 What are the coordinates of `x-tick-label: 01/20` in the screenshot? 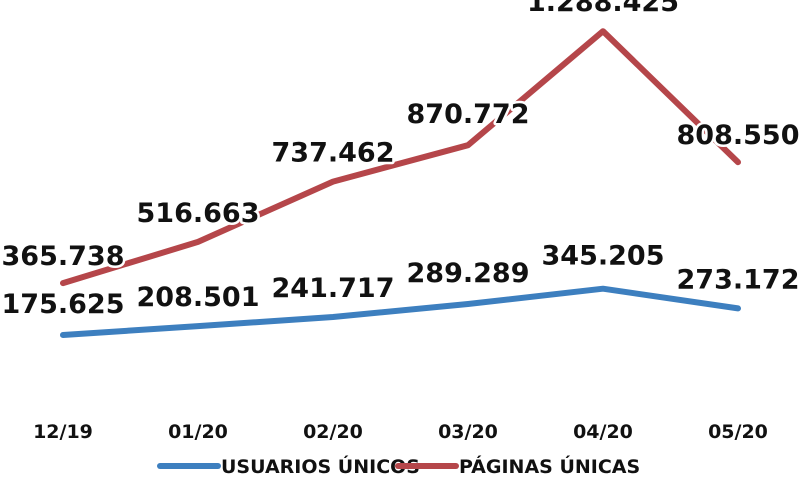 It's located at (198, 432).